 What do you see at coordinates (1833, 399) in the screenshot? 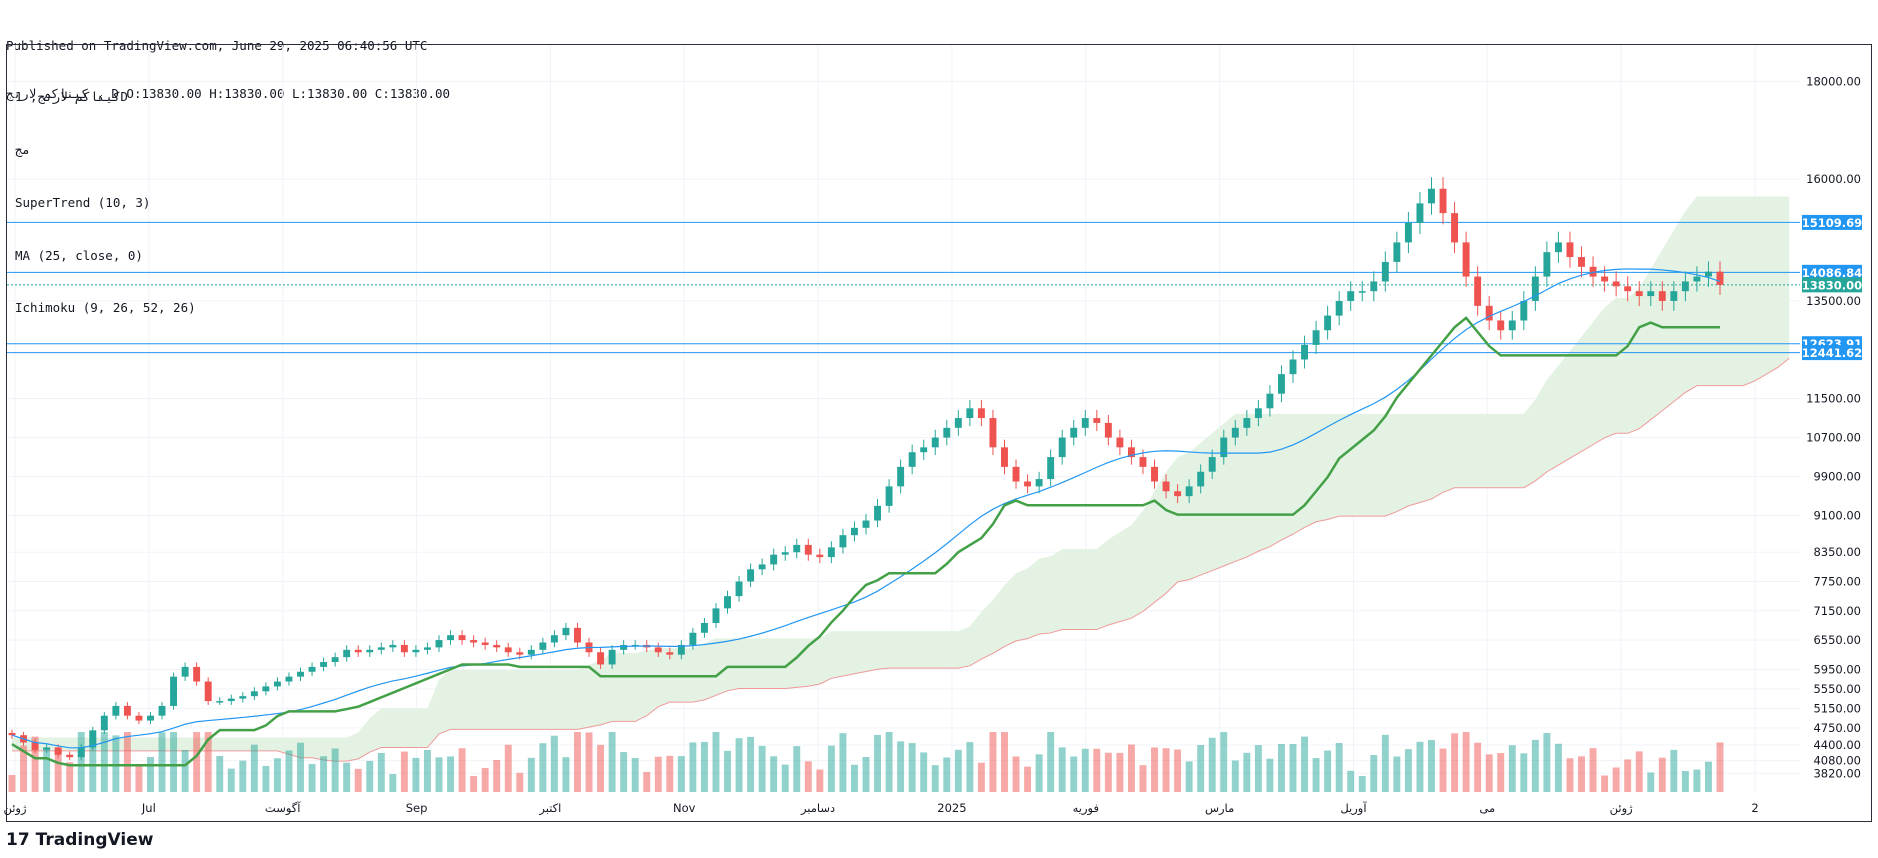
I see `price-tick-label: 11500.00` at bounding box center [1833, 399].